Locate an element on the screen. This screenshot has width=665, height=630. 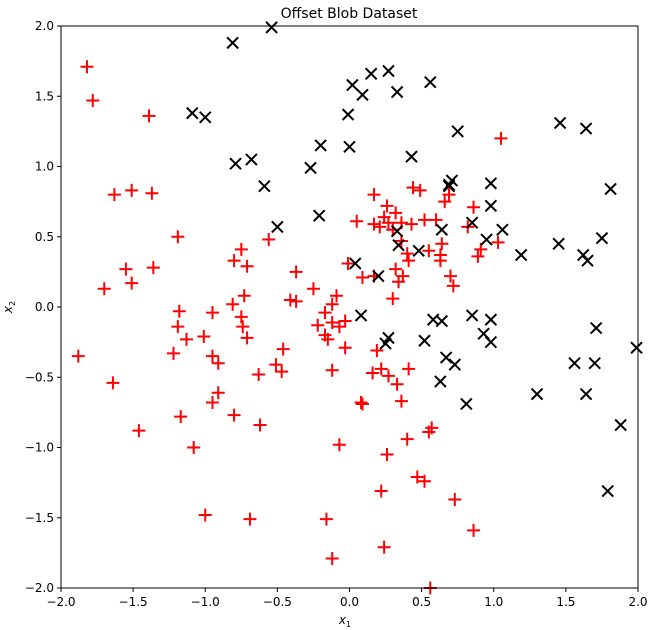
x-tick-label-8: 2.0 is located at coordinates (637, 602).